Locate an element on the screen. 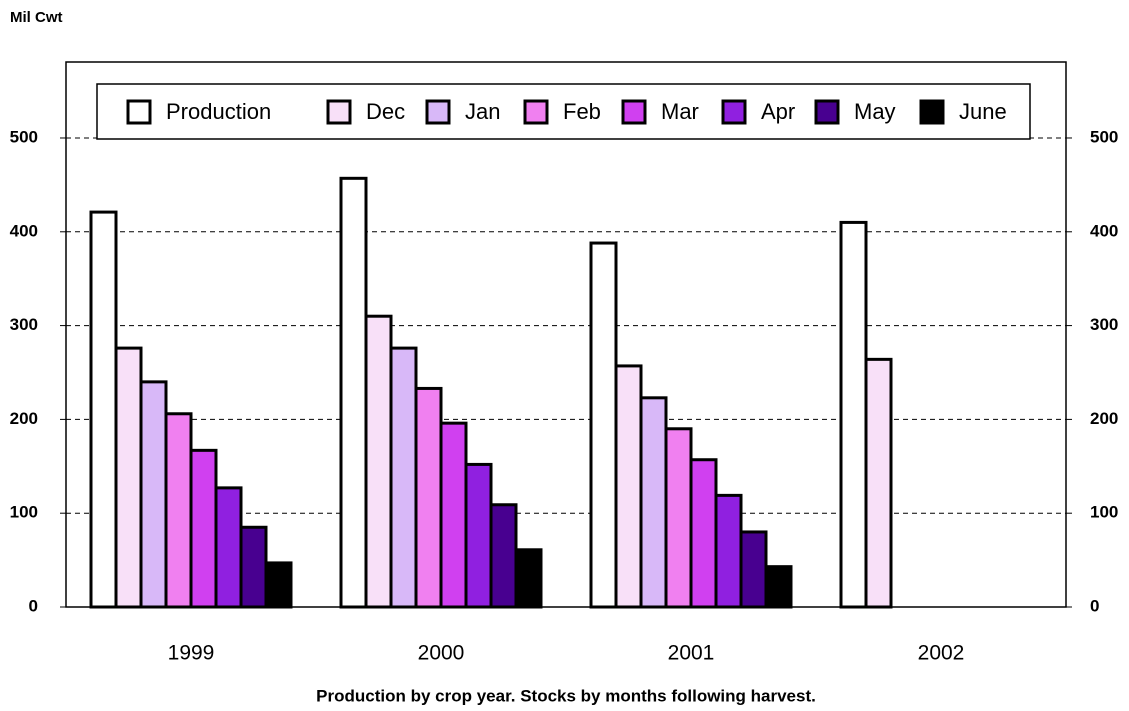 This screenshot has height=711, width=1129. y2-tick-label: 400 is located at coordinates (1104, 230).